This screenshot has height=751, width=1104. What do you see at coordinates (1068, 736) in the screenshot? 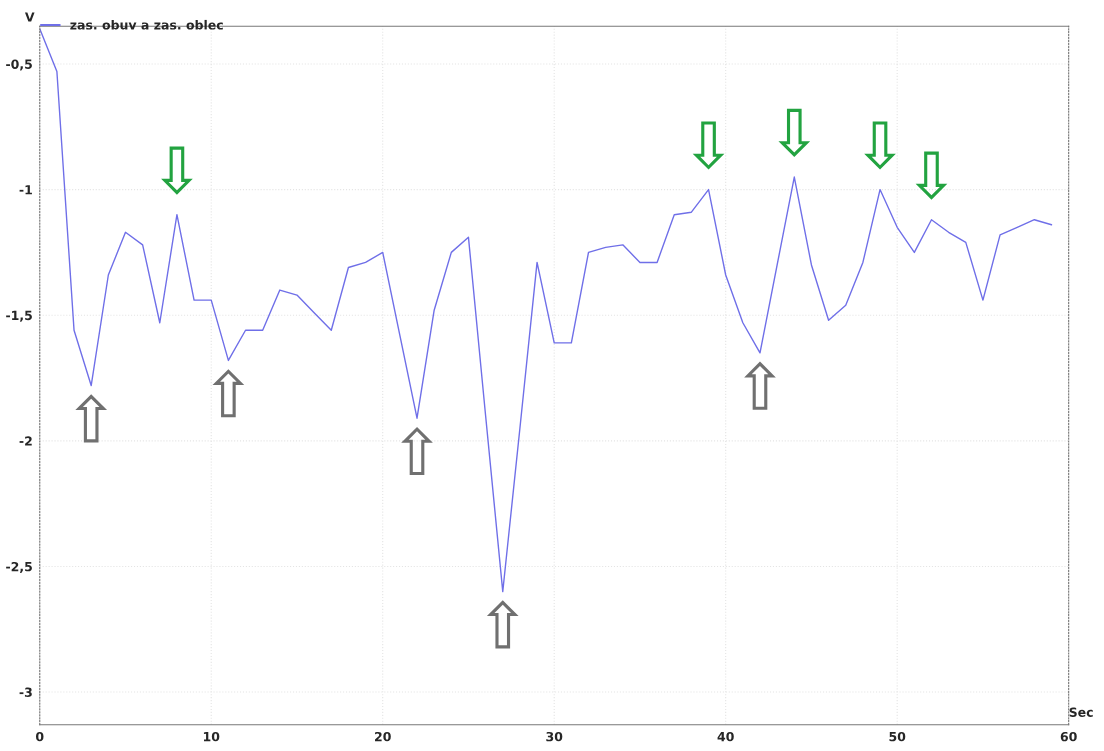
I see `x-tick-label: 60` at bounding box center [1068, 736].